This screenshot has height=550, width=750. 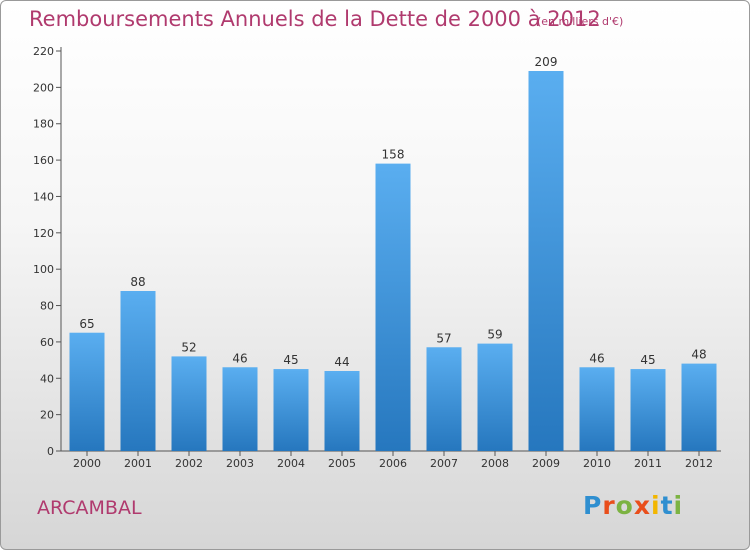 I want to click on y-tick-label: 140, so click(x=43, y=196).